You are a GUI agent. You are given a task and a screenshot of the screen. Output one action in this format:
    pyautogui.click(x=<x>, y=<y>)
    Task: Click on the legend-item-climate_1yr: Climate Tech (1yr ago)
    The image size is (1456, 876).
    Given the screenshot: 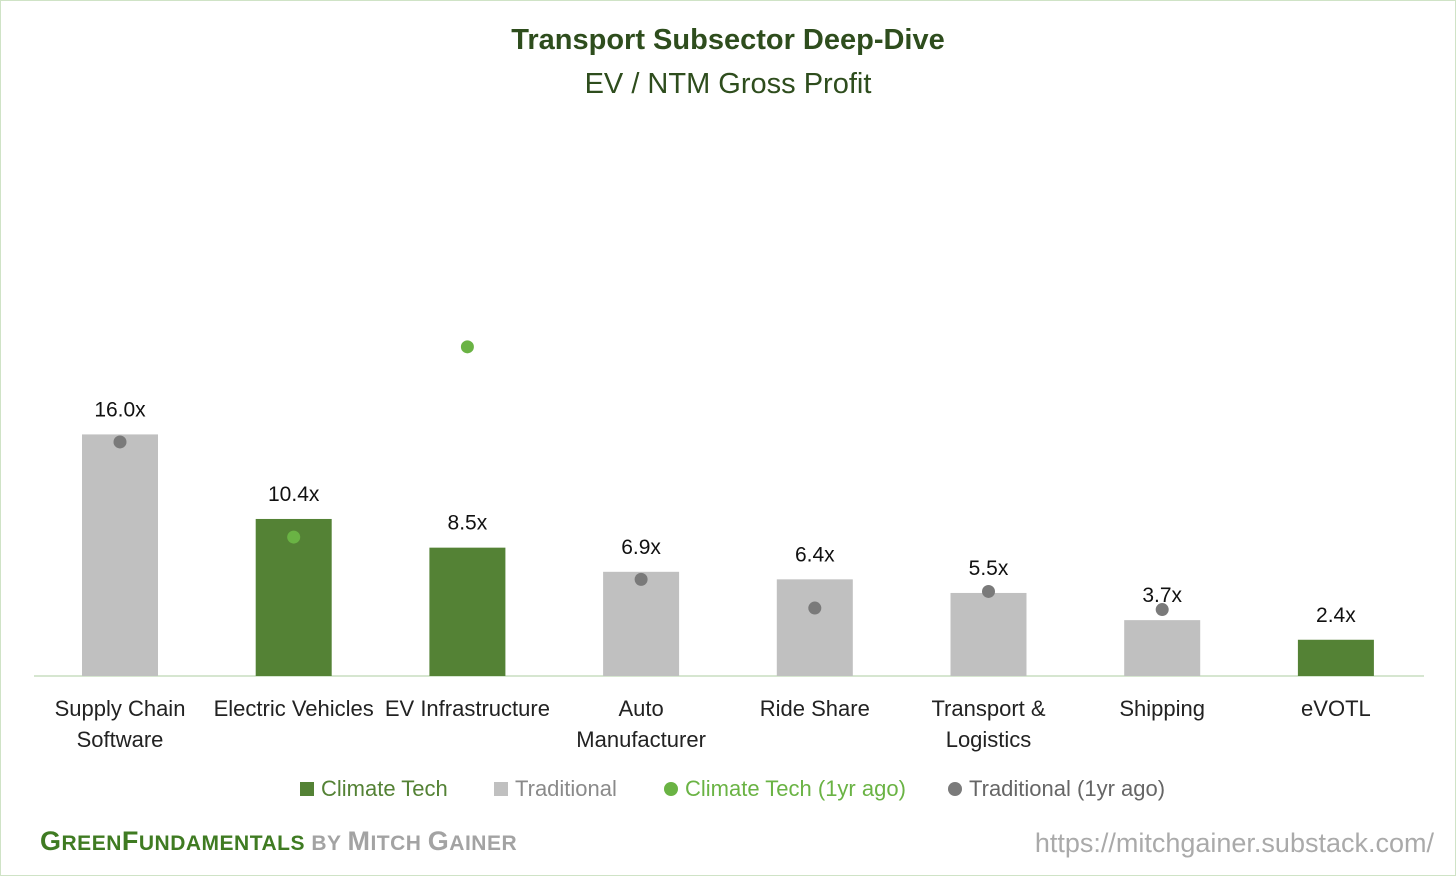 What is the action you would take?
    pyautogui.click(x=785, y=789)
    